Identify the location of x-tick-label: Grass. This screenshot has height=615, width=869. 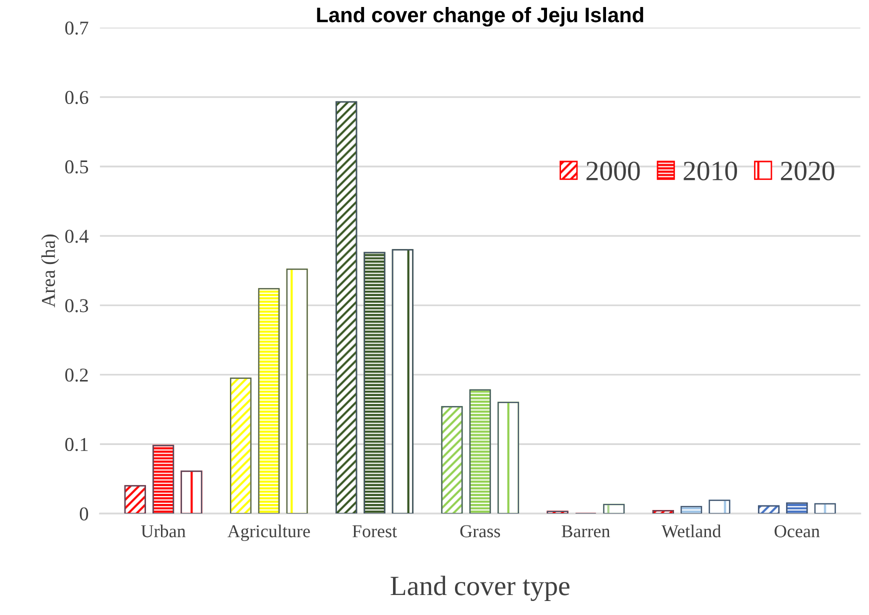
(480, 531).